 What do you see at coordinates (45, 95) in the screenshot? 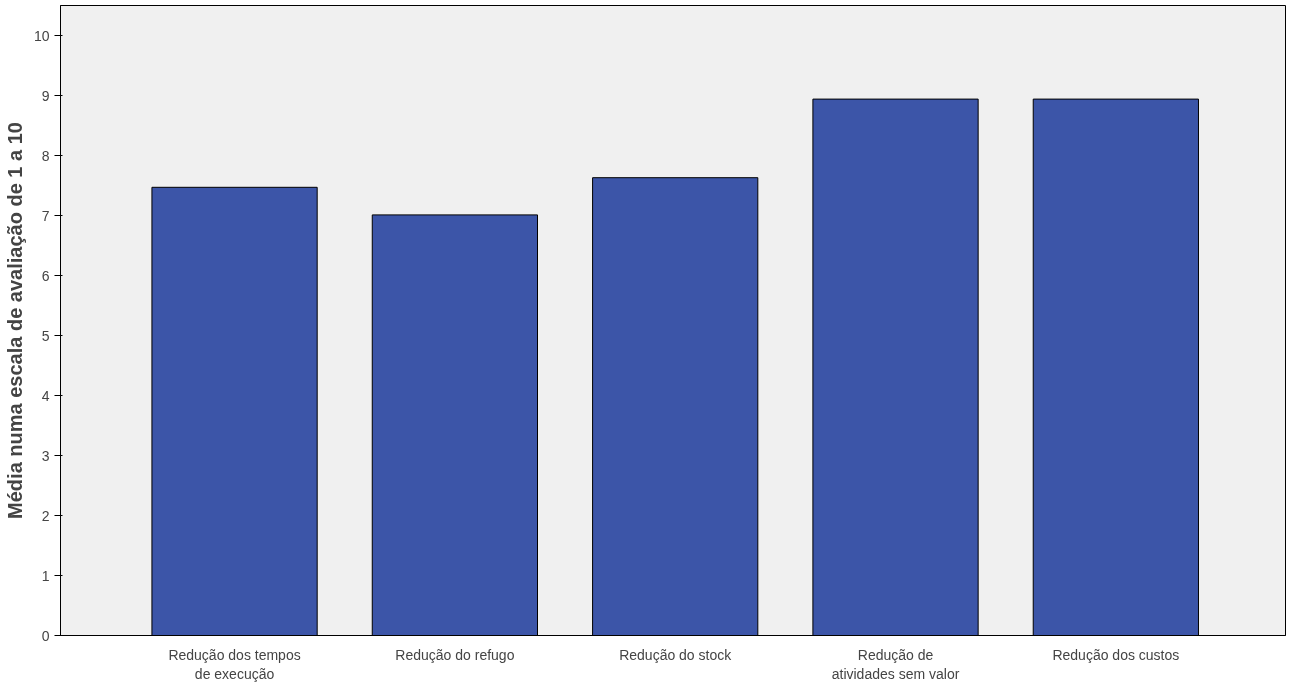
I see `y-tick-label: 9` at bounding box center [45, 95].